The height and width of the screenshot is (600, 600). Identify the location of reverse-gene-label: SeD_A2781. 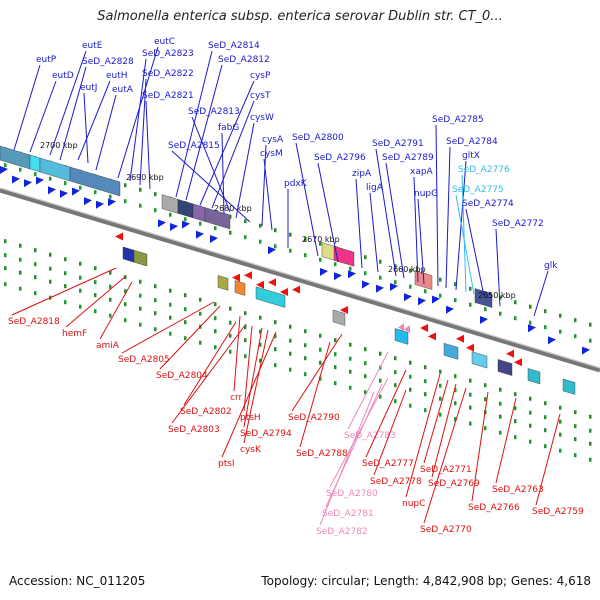
(348, 514).